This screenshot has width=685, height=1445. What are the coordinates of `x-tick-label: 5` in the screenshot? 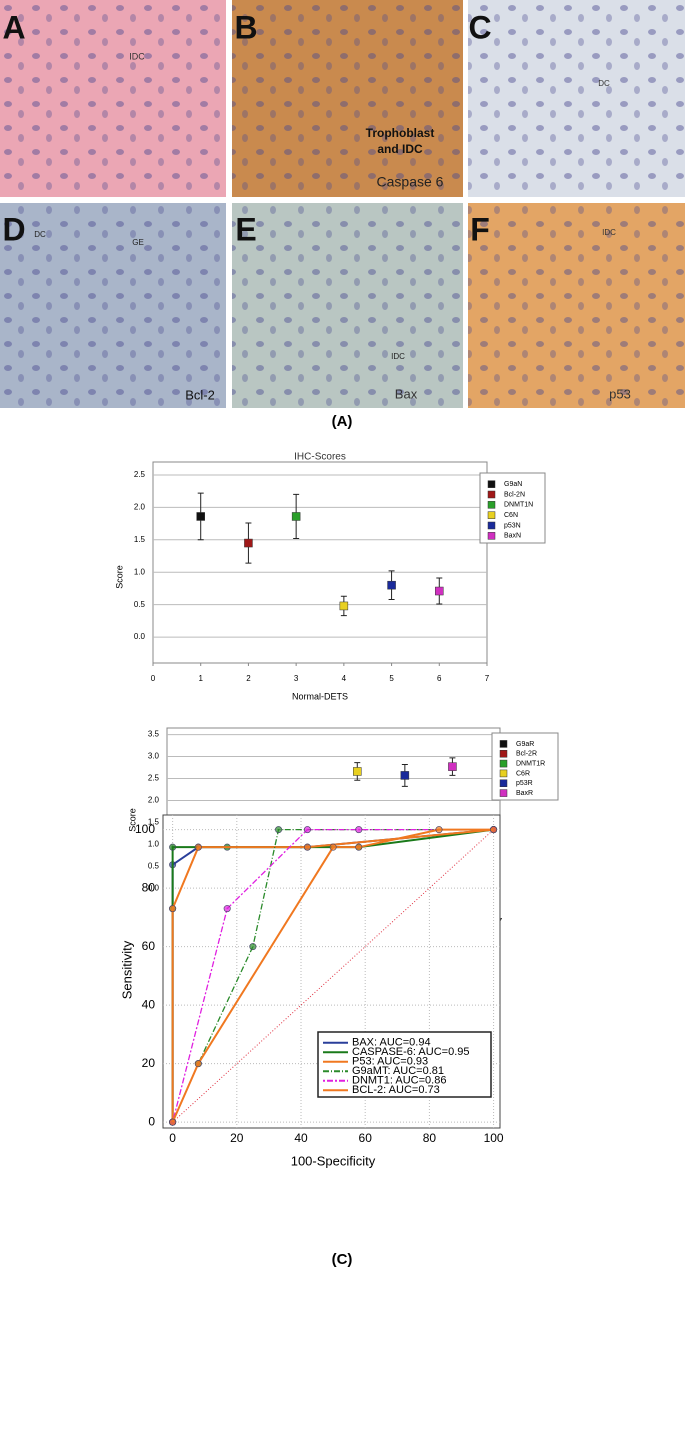 It's located at (391, 678).